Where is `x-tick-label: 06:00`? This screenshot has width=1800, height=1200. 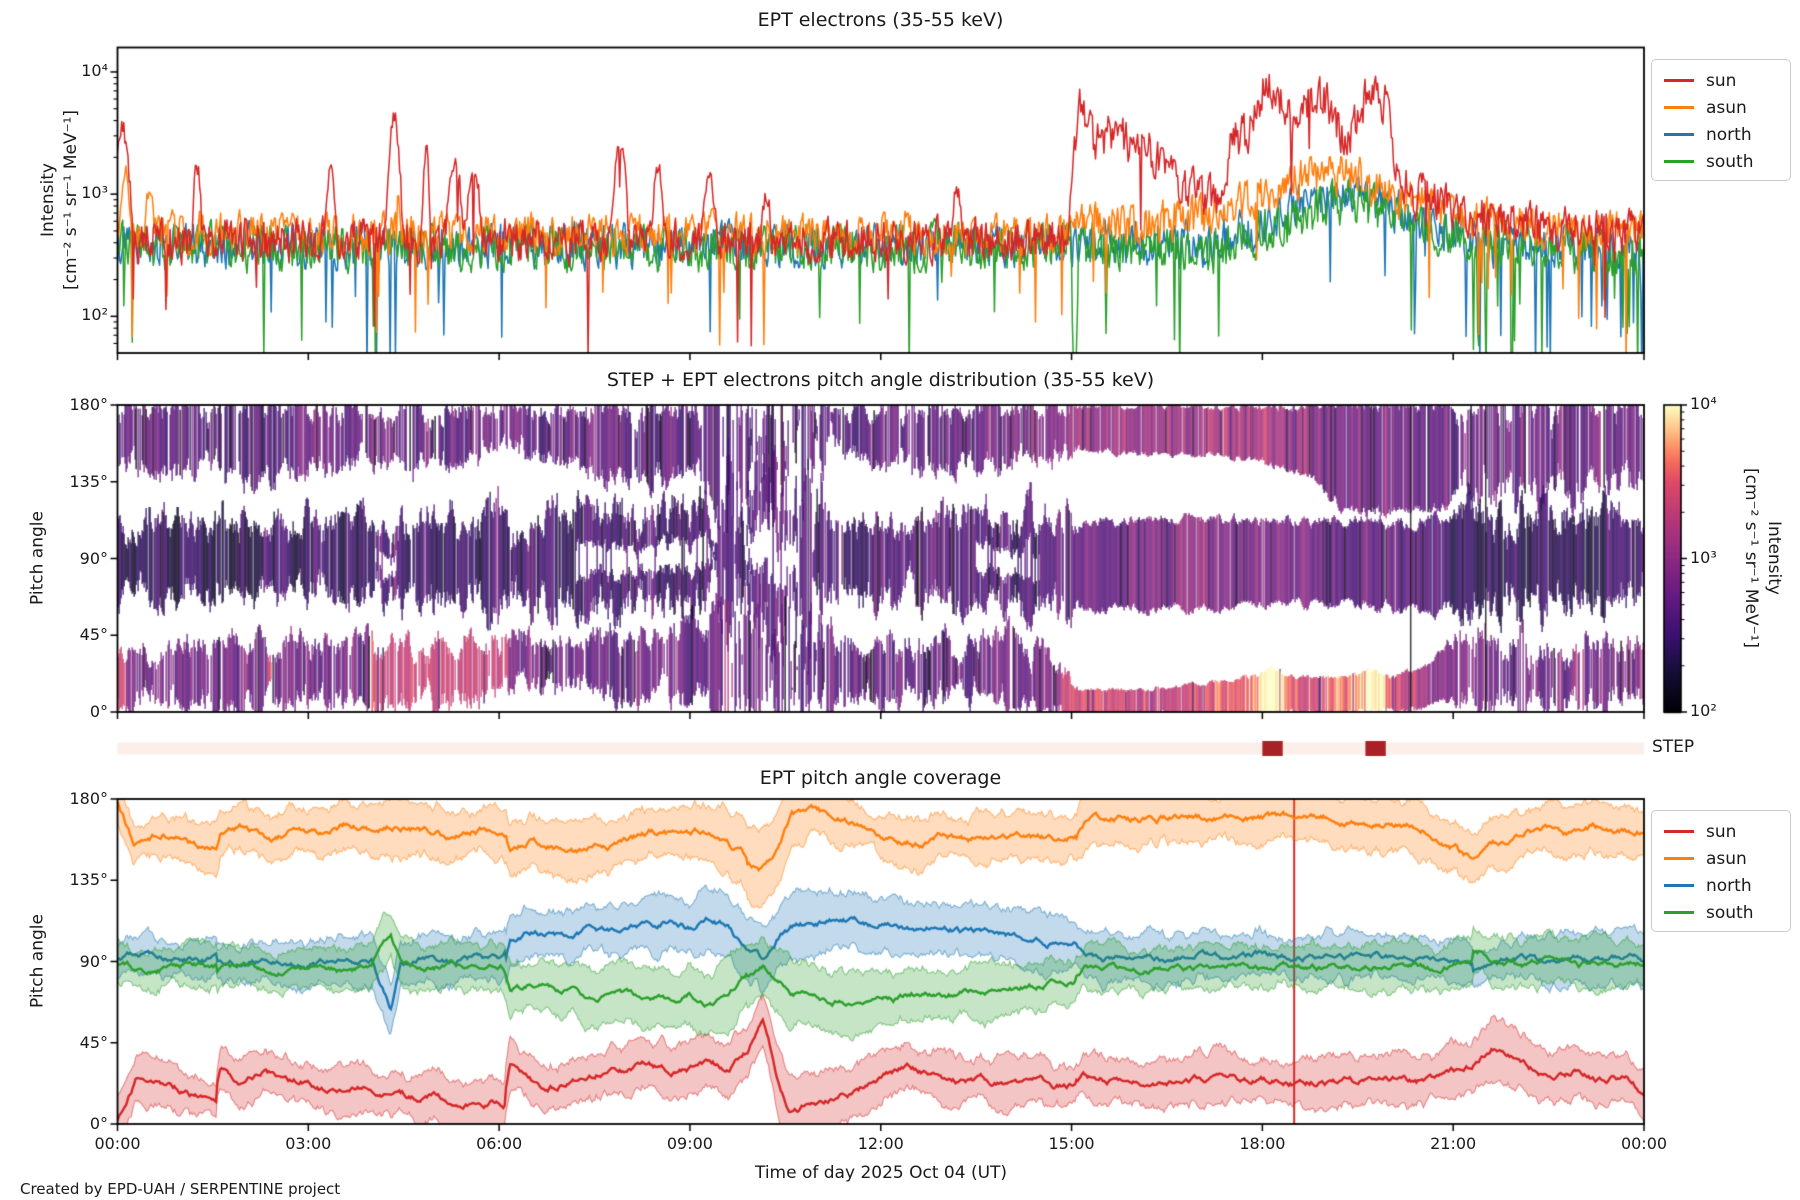
x-tick-label: 06:00 is located at coordinates (499, 1143).